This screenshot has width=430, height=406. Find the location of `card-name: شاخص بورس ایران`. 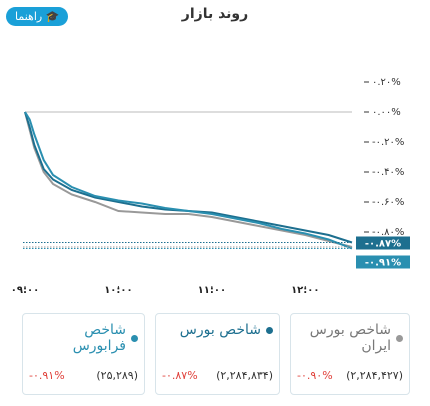

card-name: شاخص بورس ایران is located at coordinates (350, 338).